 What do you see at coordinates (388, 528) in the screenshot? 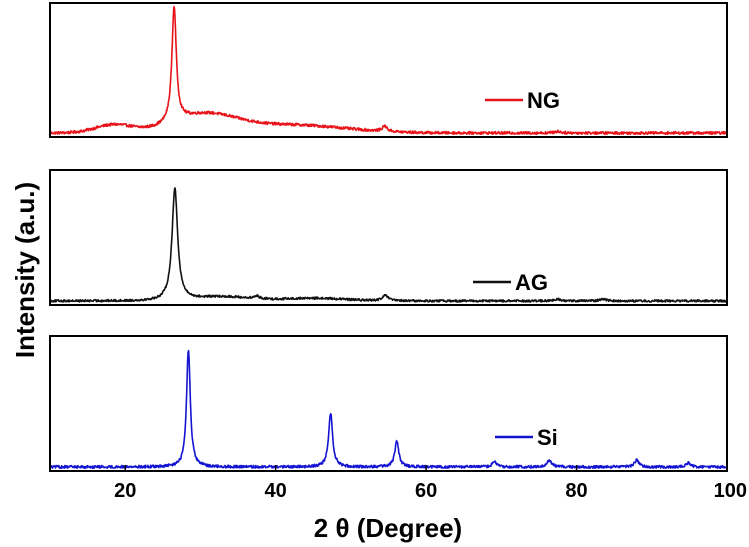
I see `x-axis-label: 2 θ (Degree)` at bounding box center [388, 528].